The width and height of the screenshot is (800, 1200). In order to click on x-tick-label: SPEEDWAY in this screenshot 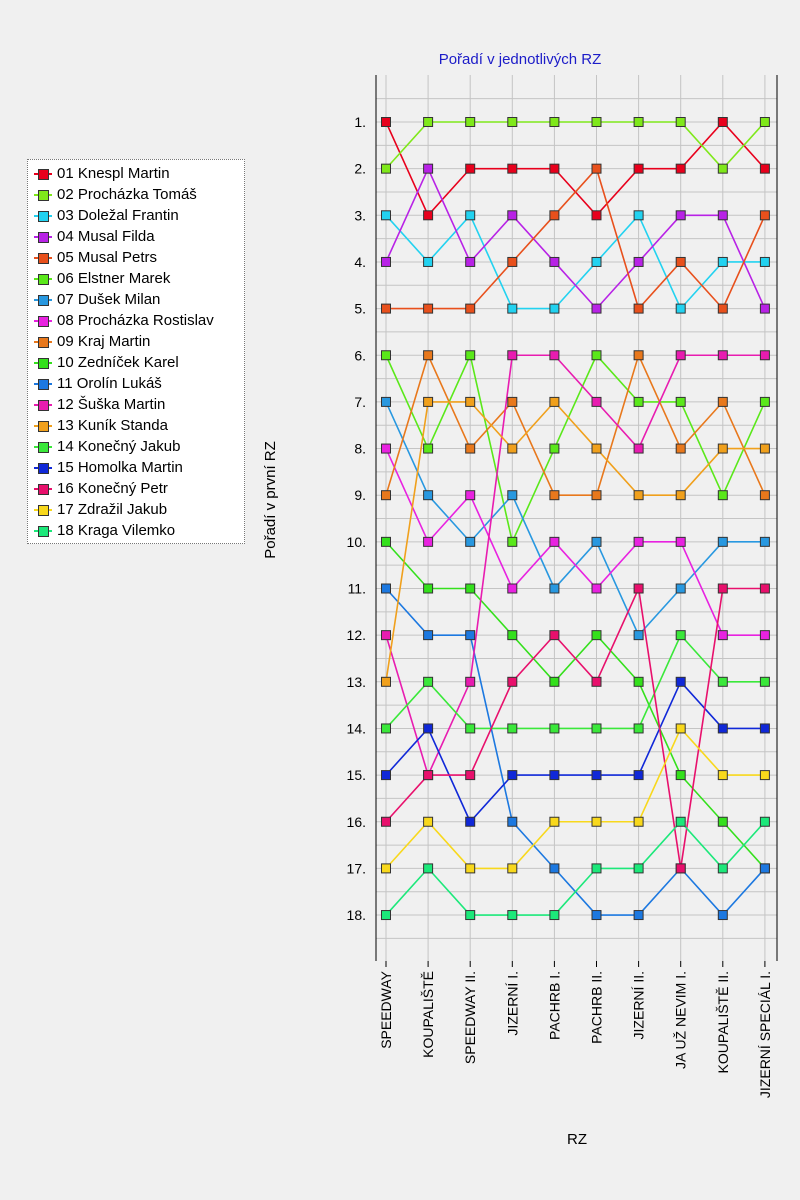, I will do `click(386, 1009)`.